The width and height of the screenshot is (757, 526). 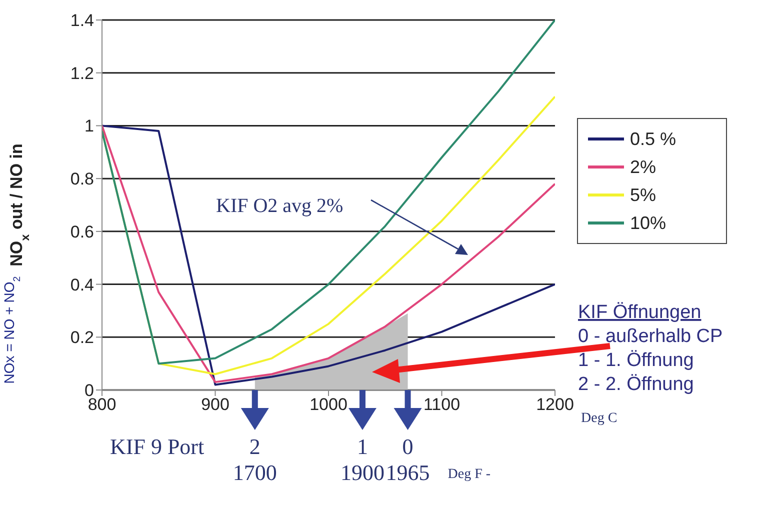 I want to click on annotation: 0, so click(x=408, y=446).